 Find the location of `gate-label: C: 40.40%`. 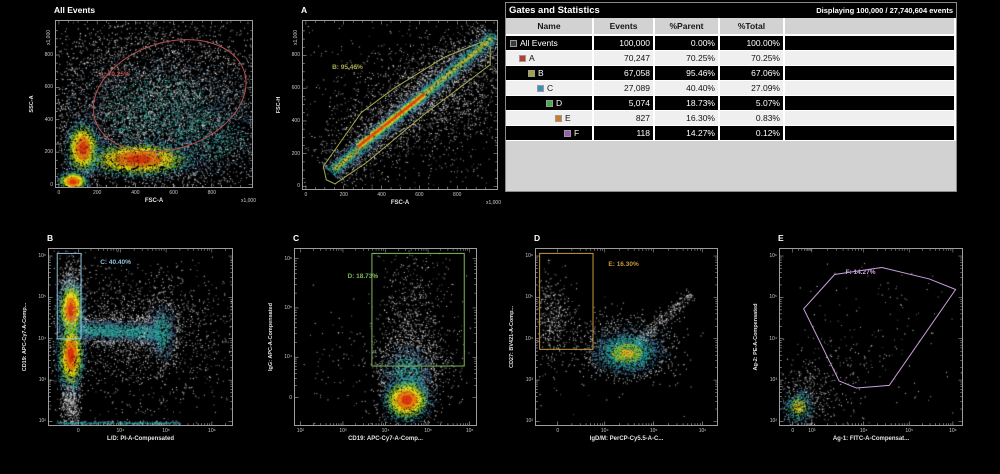

gate-label: C: 40.40% is located at coordinates (115, 262).